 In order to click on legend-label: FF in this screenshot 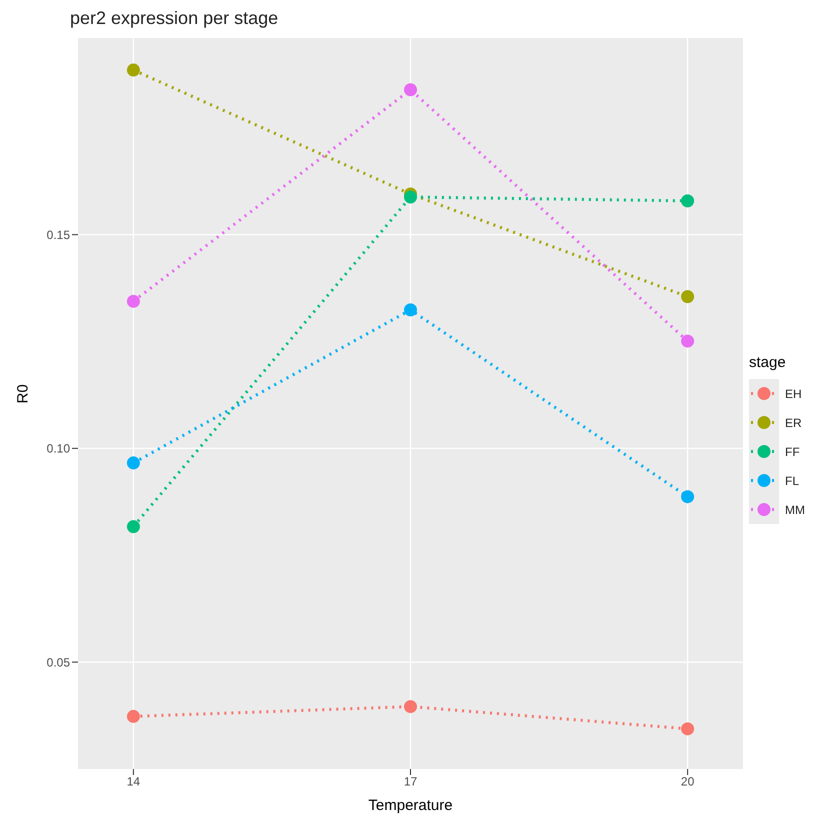, I will do `click(792, 451)`.